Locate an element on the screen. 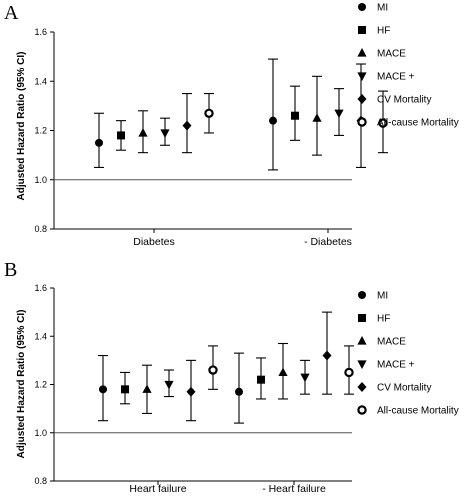 The height and width of the screenshot is (497, 472). panel-a-y-tick-label: 0.8 is located at coordinates (40, 229).